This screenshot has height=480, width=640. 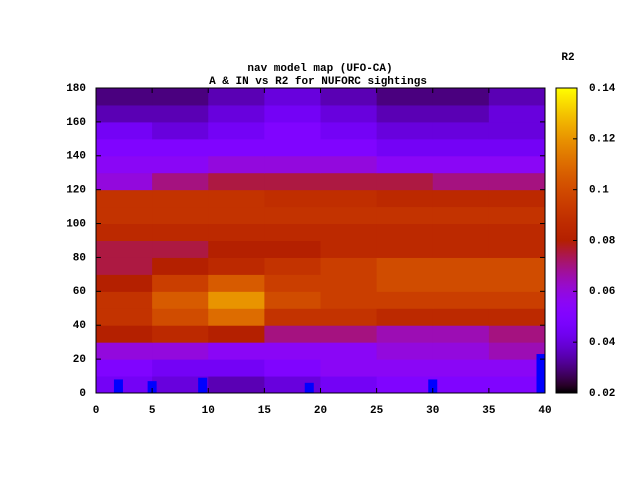 I want to click on colorbar-tick-label: 0.08, so click(x=602, y=241).